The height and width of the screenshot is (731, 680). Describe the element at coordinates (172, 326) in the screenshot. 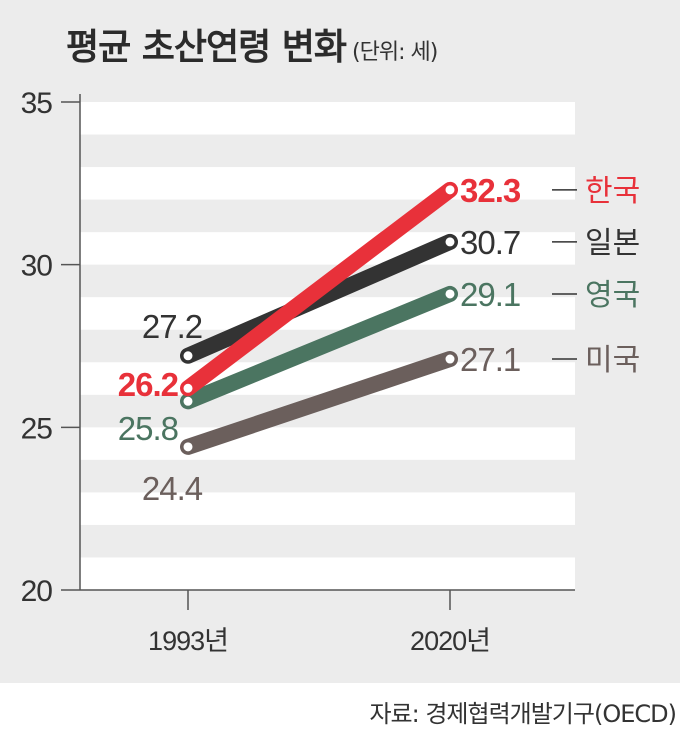

I see `data-label-1993: 27.2` at that location.